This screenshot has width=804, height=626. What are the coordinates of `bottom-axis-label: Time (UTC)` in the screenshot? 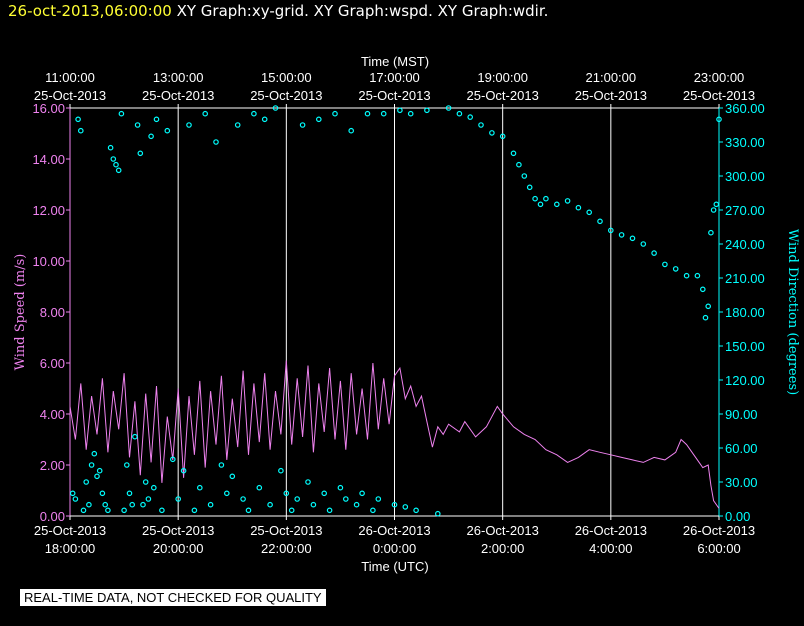 It's located at (394, 566).